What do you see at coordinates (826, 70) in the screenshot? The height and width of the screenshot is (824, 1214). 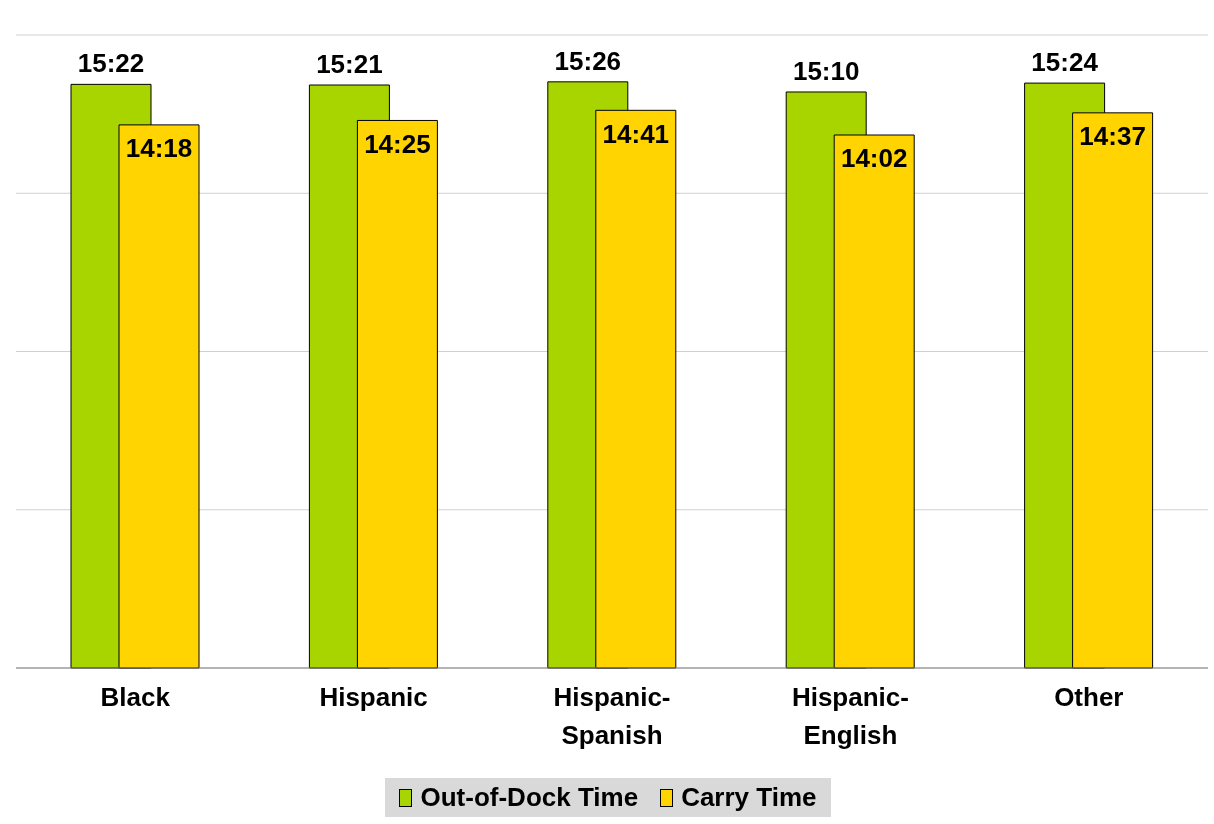 I see `data-label: 15:10` at bounding box center [826, 70].